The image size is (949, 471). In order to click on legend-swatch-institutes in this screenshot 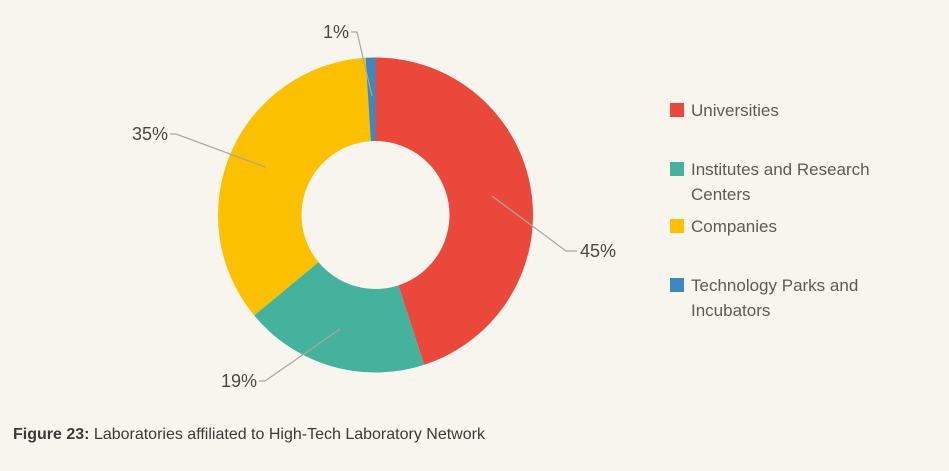, I will do `click(677, 169)`.